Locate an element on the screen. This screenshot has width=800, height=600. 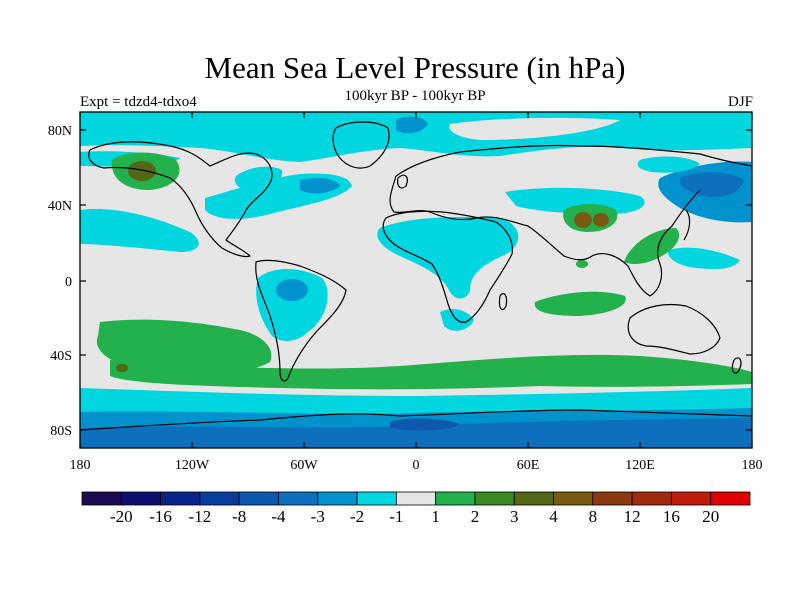
south-america-cyan-low is located at coordinates (292, 305).